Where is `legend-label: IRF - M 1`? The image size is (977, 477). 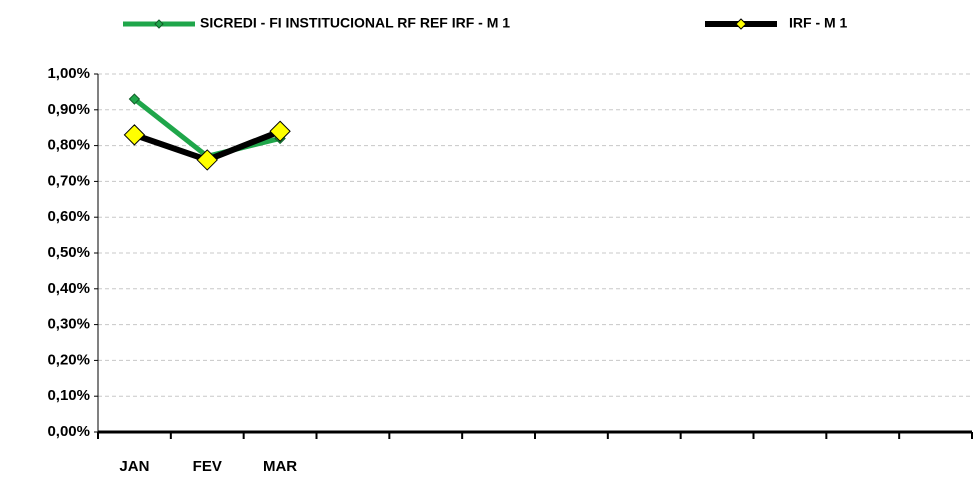 legend-label: IRF - M 1 is located at coordinates (818, 23).